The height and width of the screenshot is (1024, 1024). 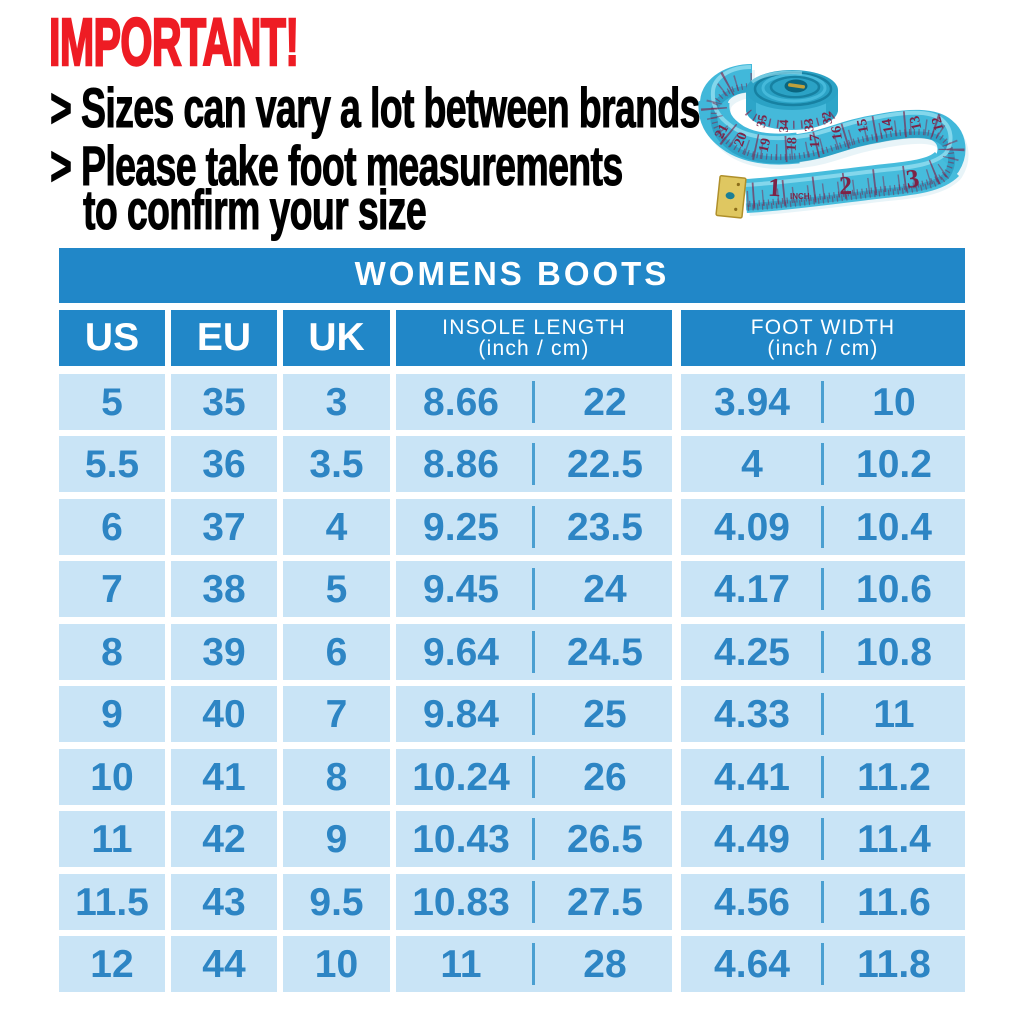 I want to click on svg-text: 19, so click(x=766, y=145).